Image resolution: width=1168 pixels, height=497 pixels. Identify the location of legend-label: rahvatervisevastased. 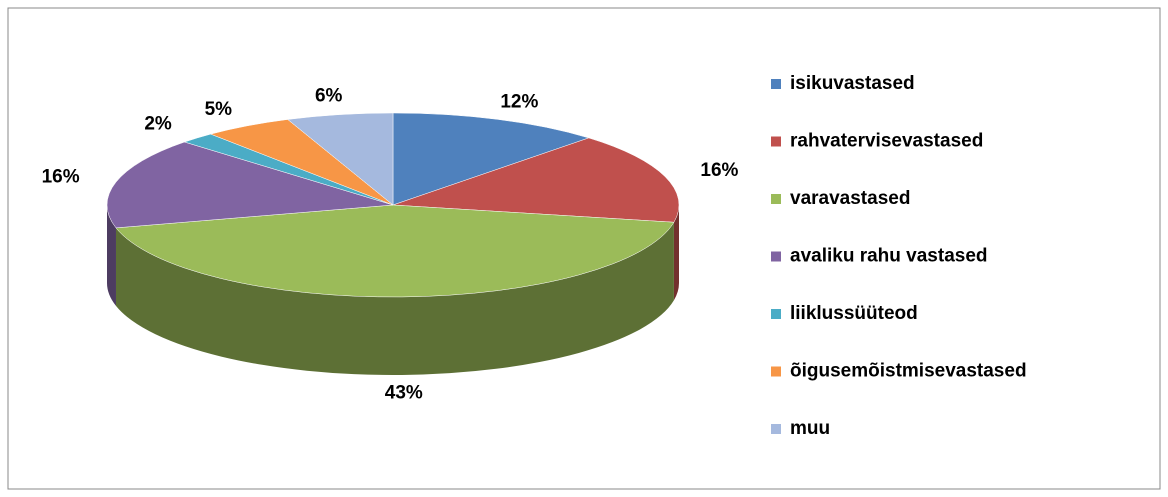
(886, 141).